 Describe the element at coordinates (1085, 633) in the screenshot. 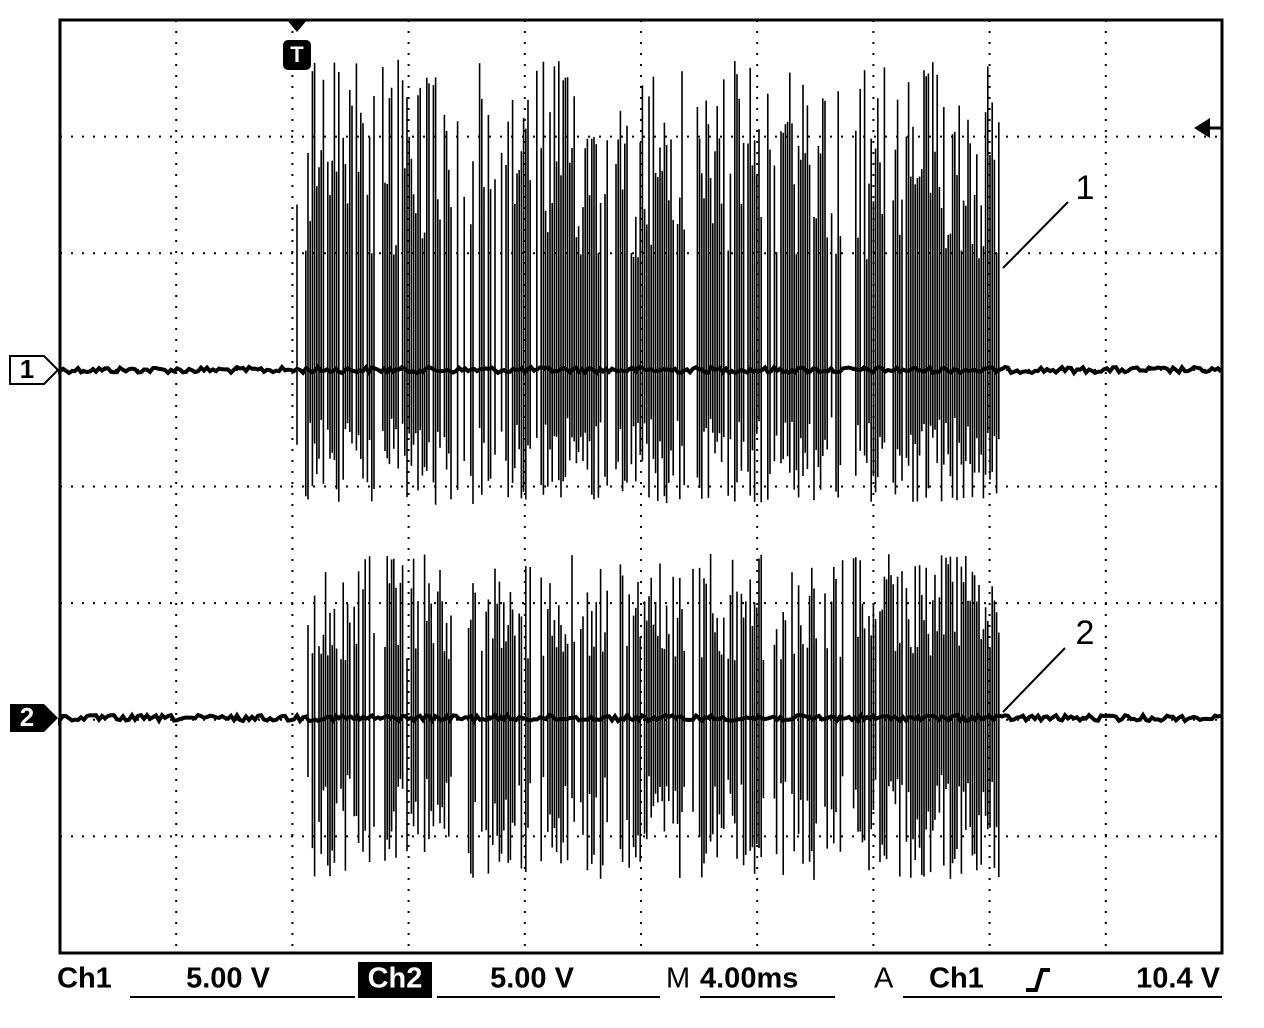

I see `annotation-label: 2` at that location.